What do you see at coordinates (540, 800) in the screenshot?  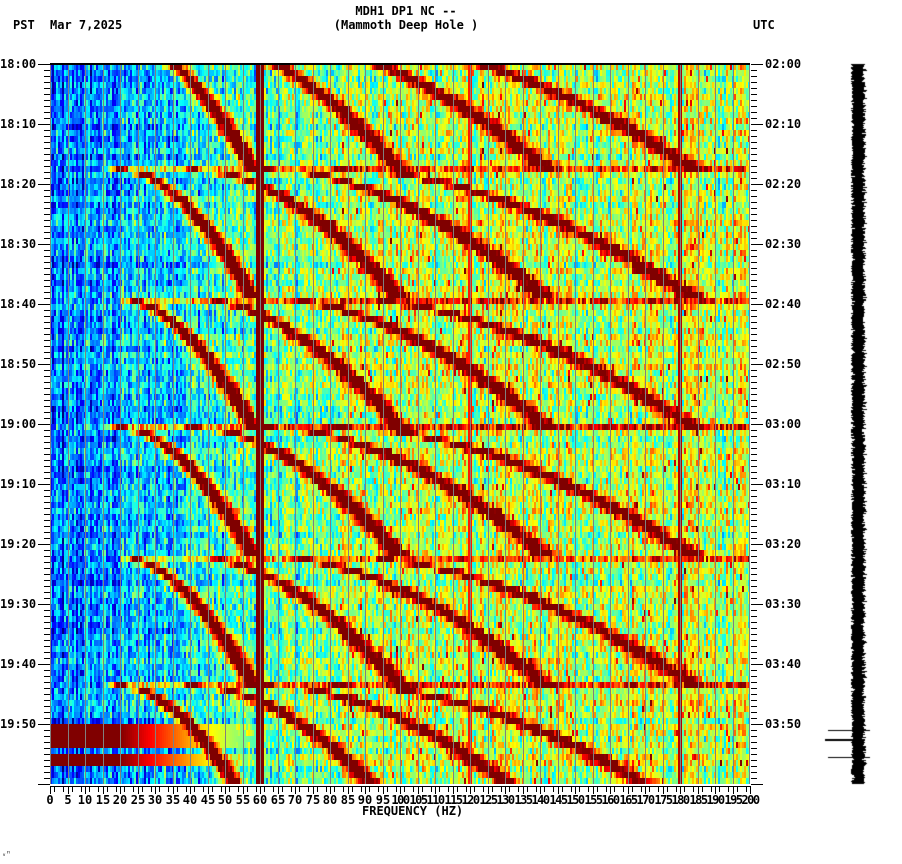 I see `frequency-tick-label: 140` at bounding box center [540, 800].